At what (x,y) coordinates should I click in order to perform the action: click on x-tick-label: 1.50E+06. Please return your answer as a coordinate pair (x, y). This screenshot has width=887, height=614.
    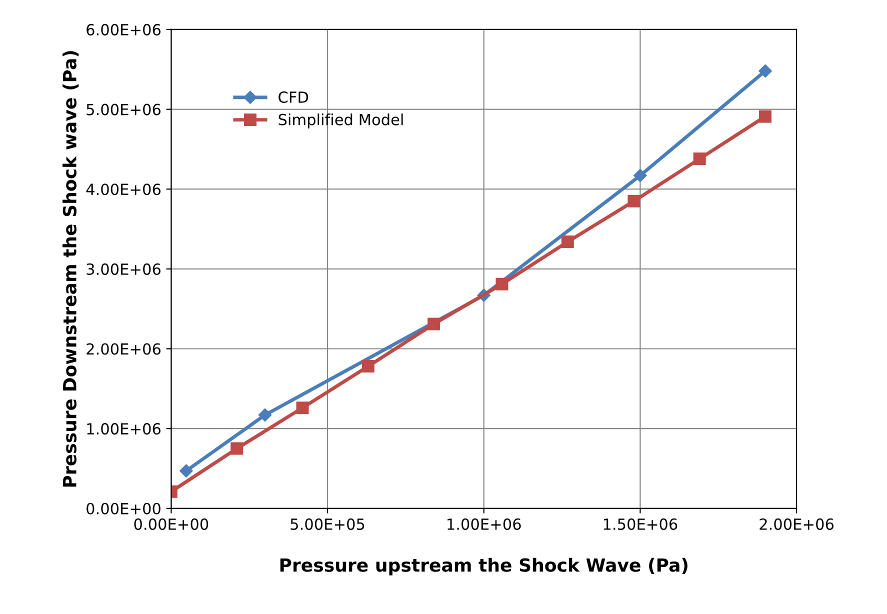
    Looking at the image, I should click on (641, 524).